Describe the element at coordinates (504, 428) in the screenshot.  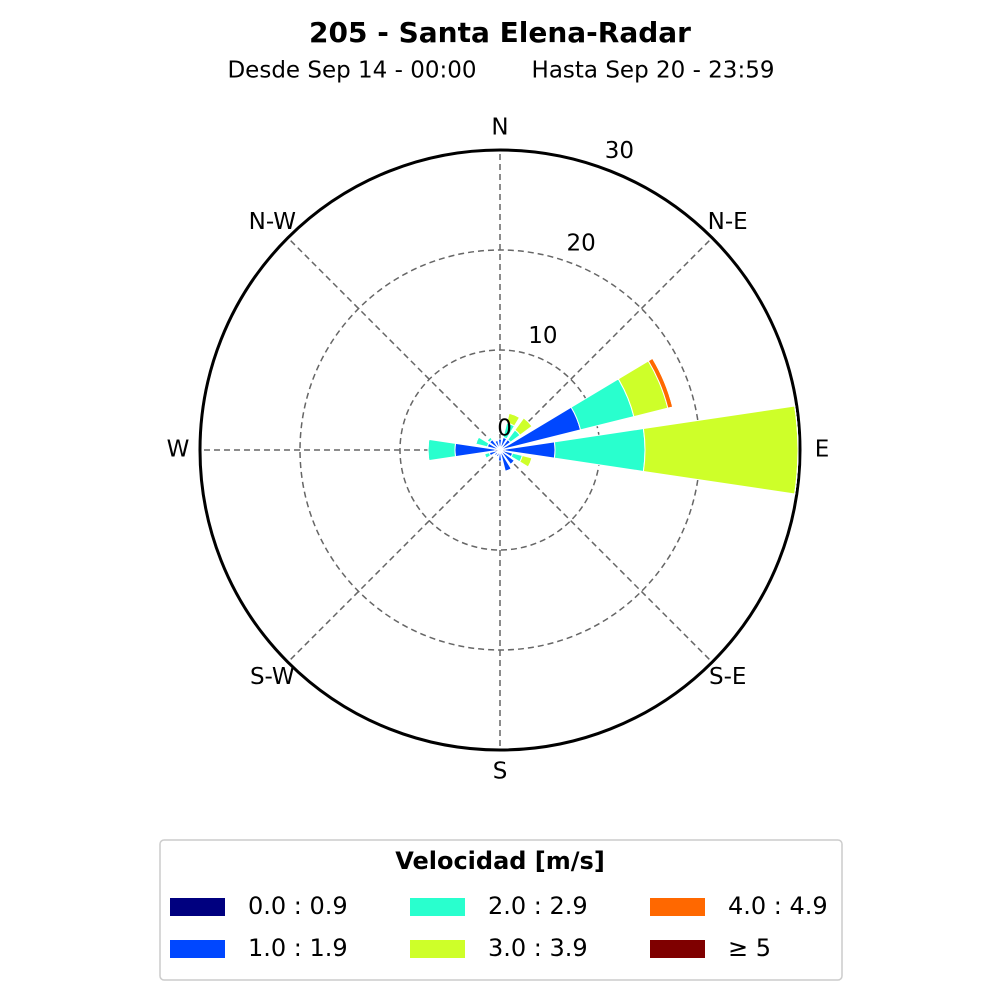
I see `r-tick-label: 0` at that location.